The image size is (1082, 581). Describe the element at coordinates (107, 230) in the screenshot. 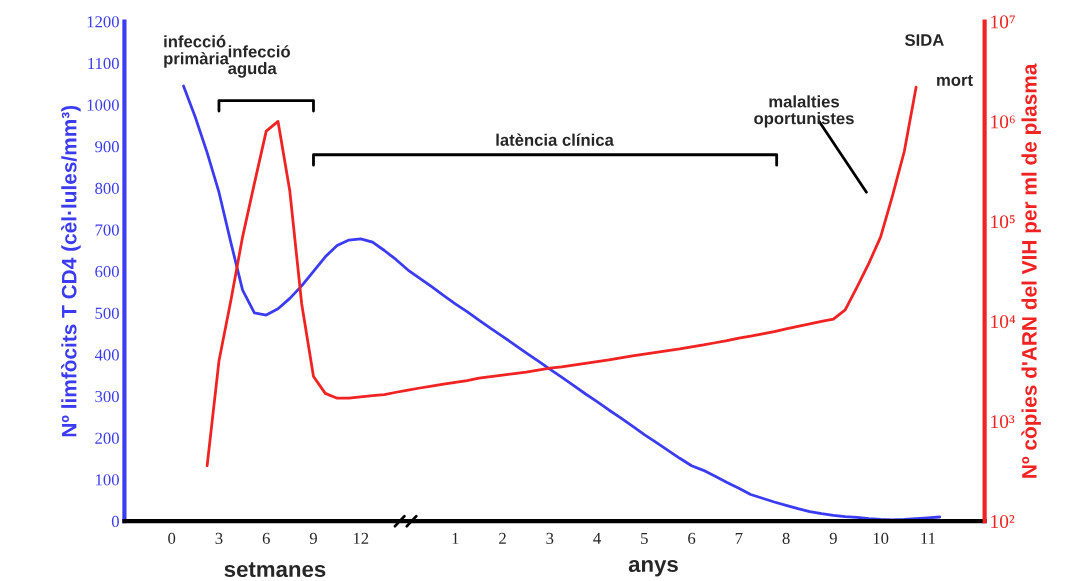

I see `y-tick-label: 700` at that location.